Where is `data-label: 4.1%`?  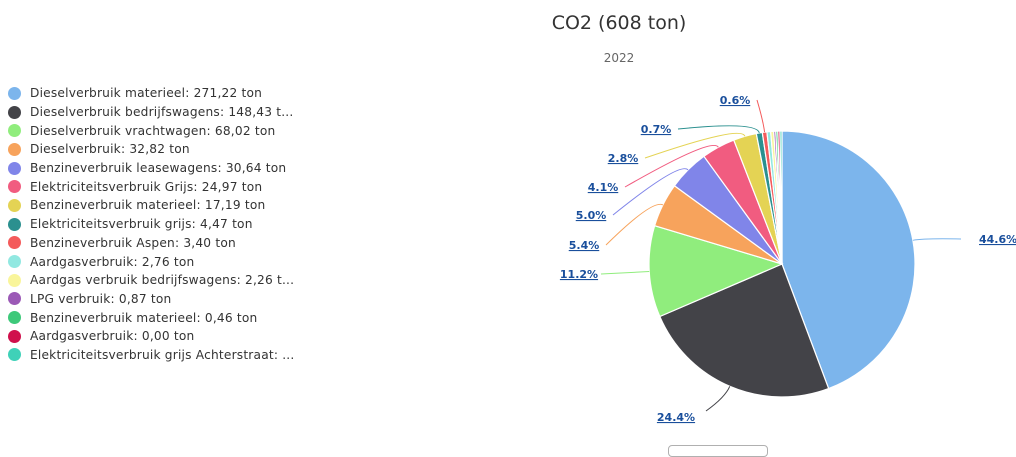 data-label: 4.1% is located at coordinates (603, 187).